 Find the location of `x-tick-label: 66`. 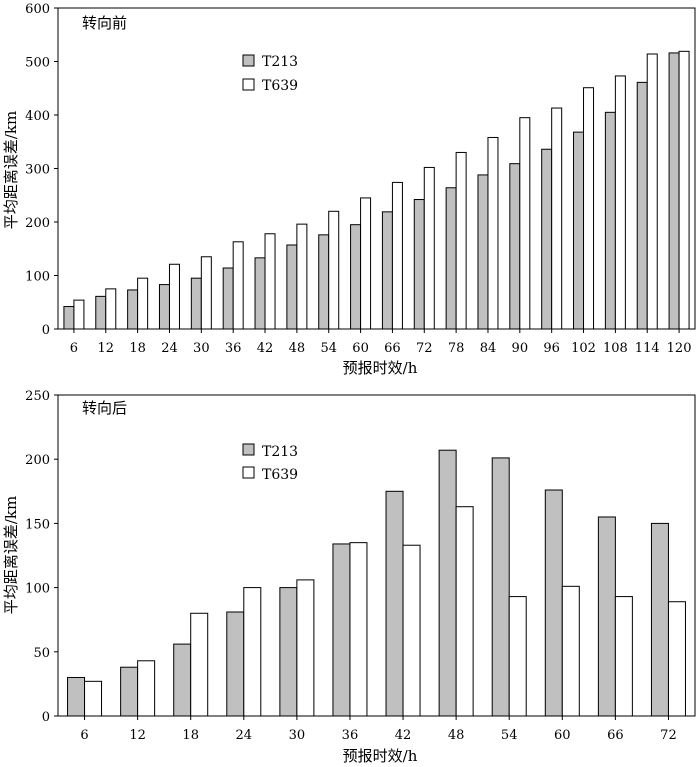

x-tick-label: 66 is located at coordinates (392, 348).